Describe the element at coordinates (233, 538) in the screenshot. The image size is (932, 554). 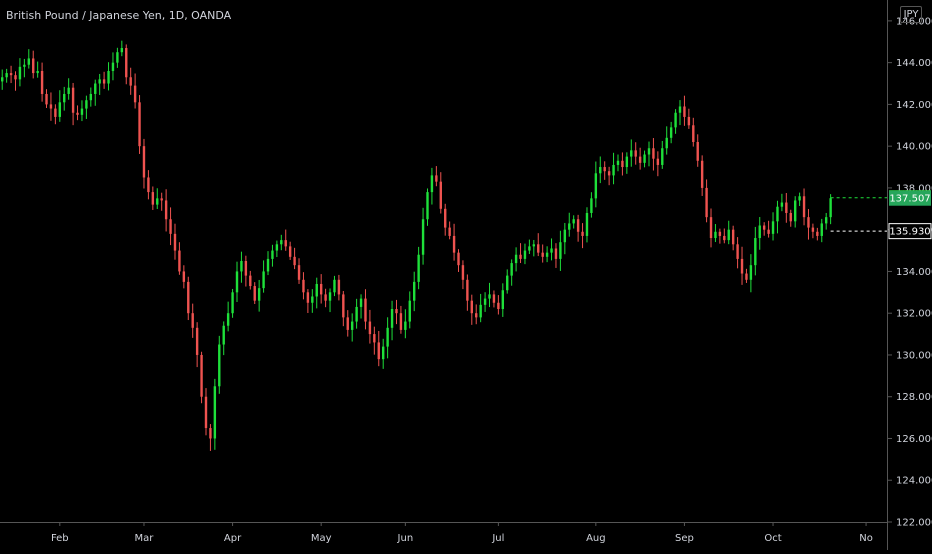
I see `x-tick-label: Apr` at that location.